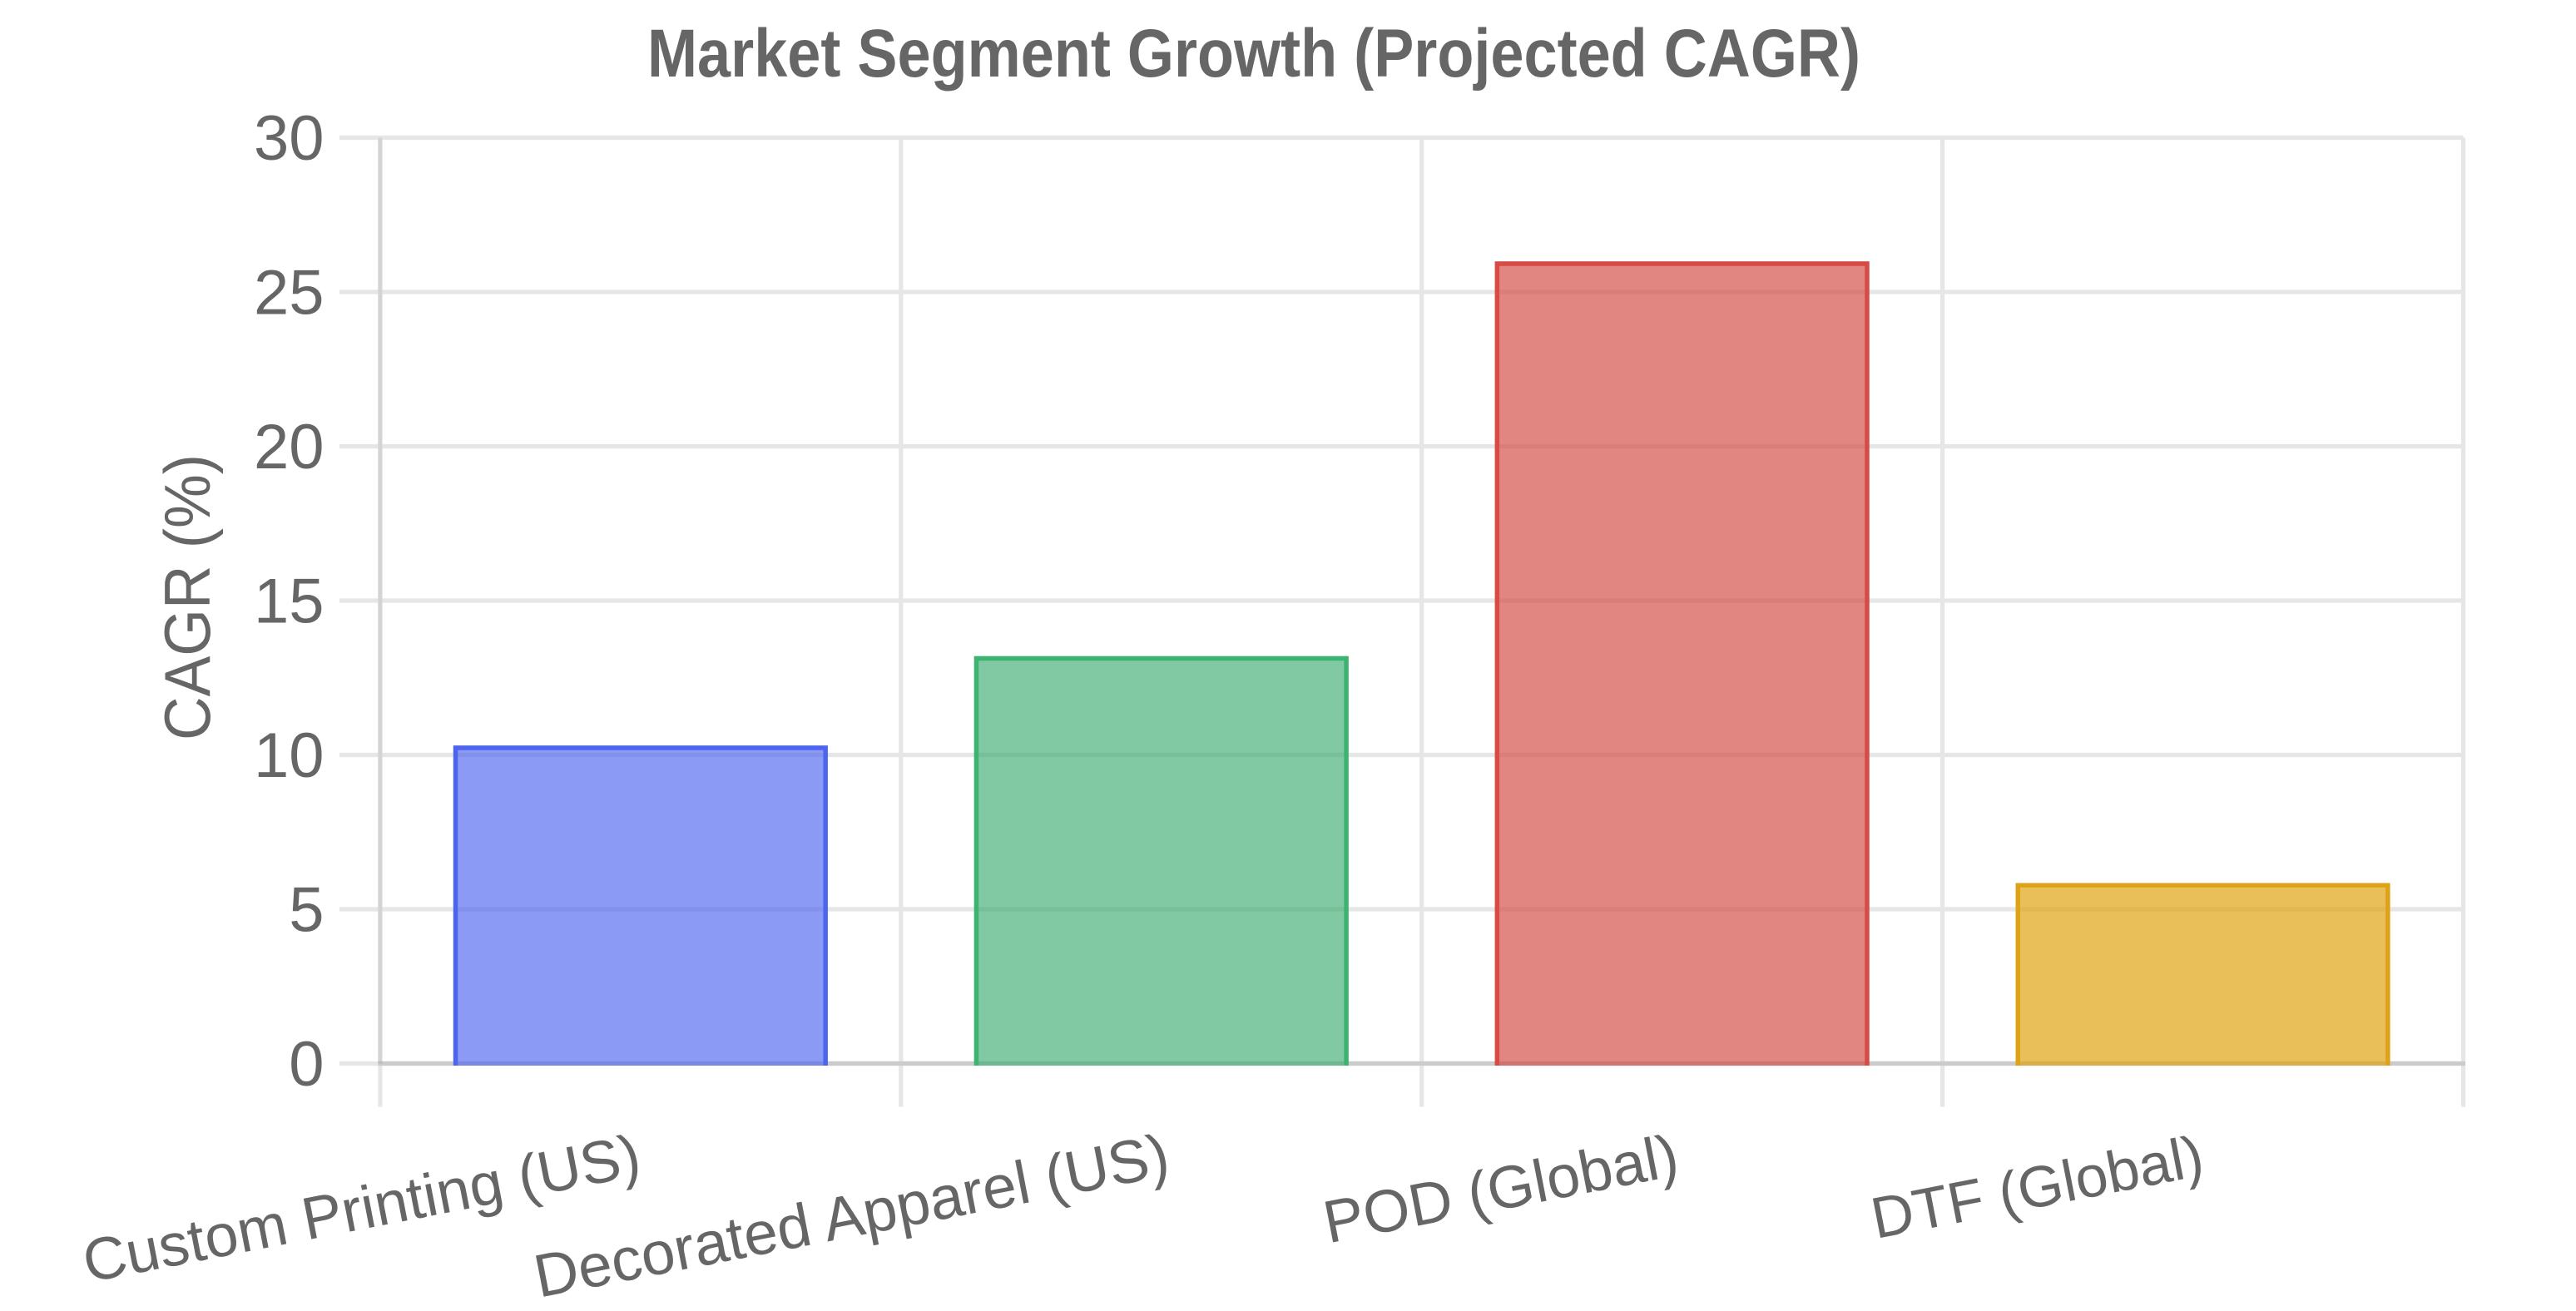  I want to click on svg-text:Market Segment Growth (Project: Market Segment Growth (Projected CAGR), so click(1254, 54).